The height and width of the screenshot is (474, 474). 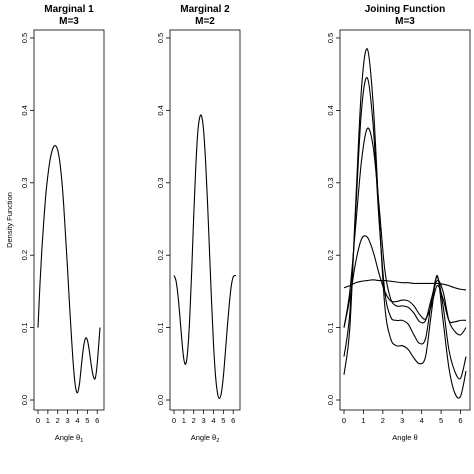 I want to click on y-axis-label: Density Function, so click(x=9, y=220).